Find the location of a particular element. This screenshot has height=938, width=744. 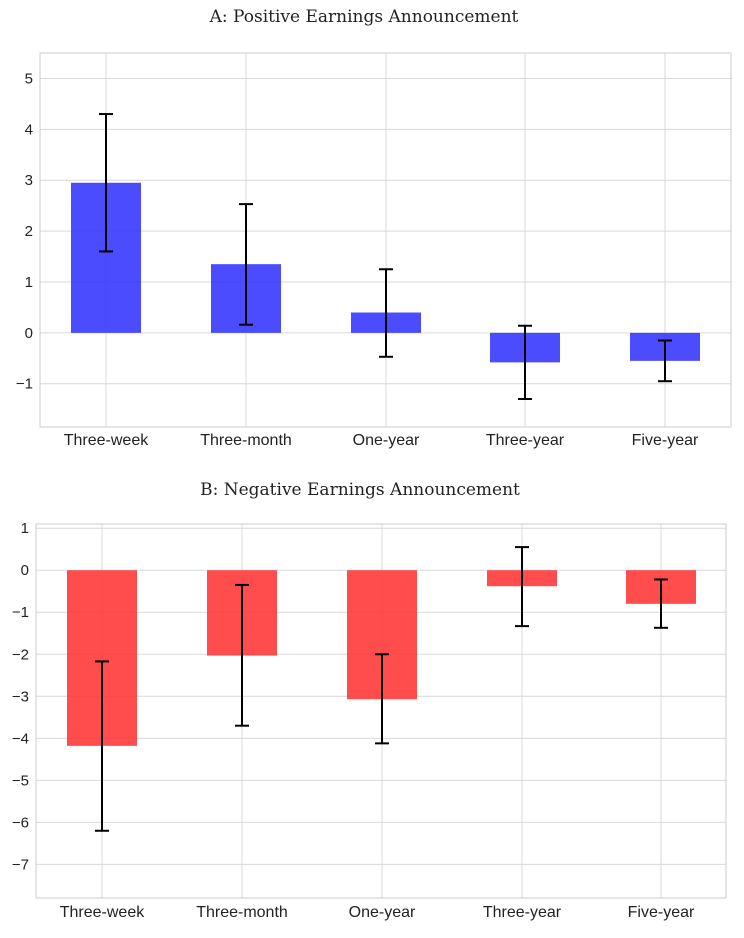

y-tick-label: 2 is located at coordinates (29, 231).